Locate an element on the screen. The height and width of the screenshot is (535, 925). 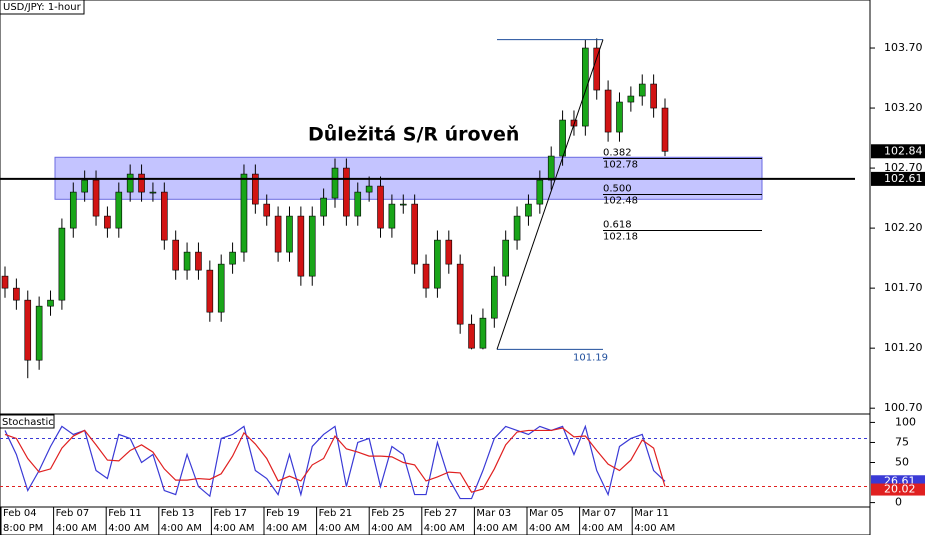
y-tick-label: 102.70 is located at coordinates (903, 167).